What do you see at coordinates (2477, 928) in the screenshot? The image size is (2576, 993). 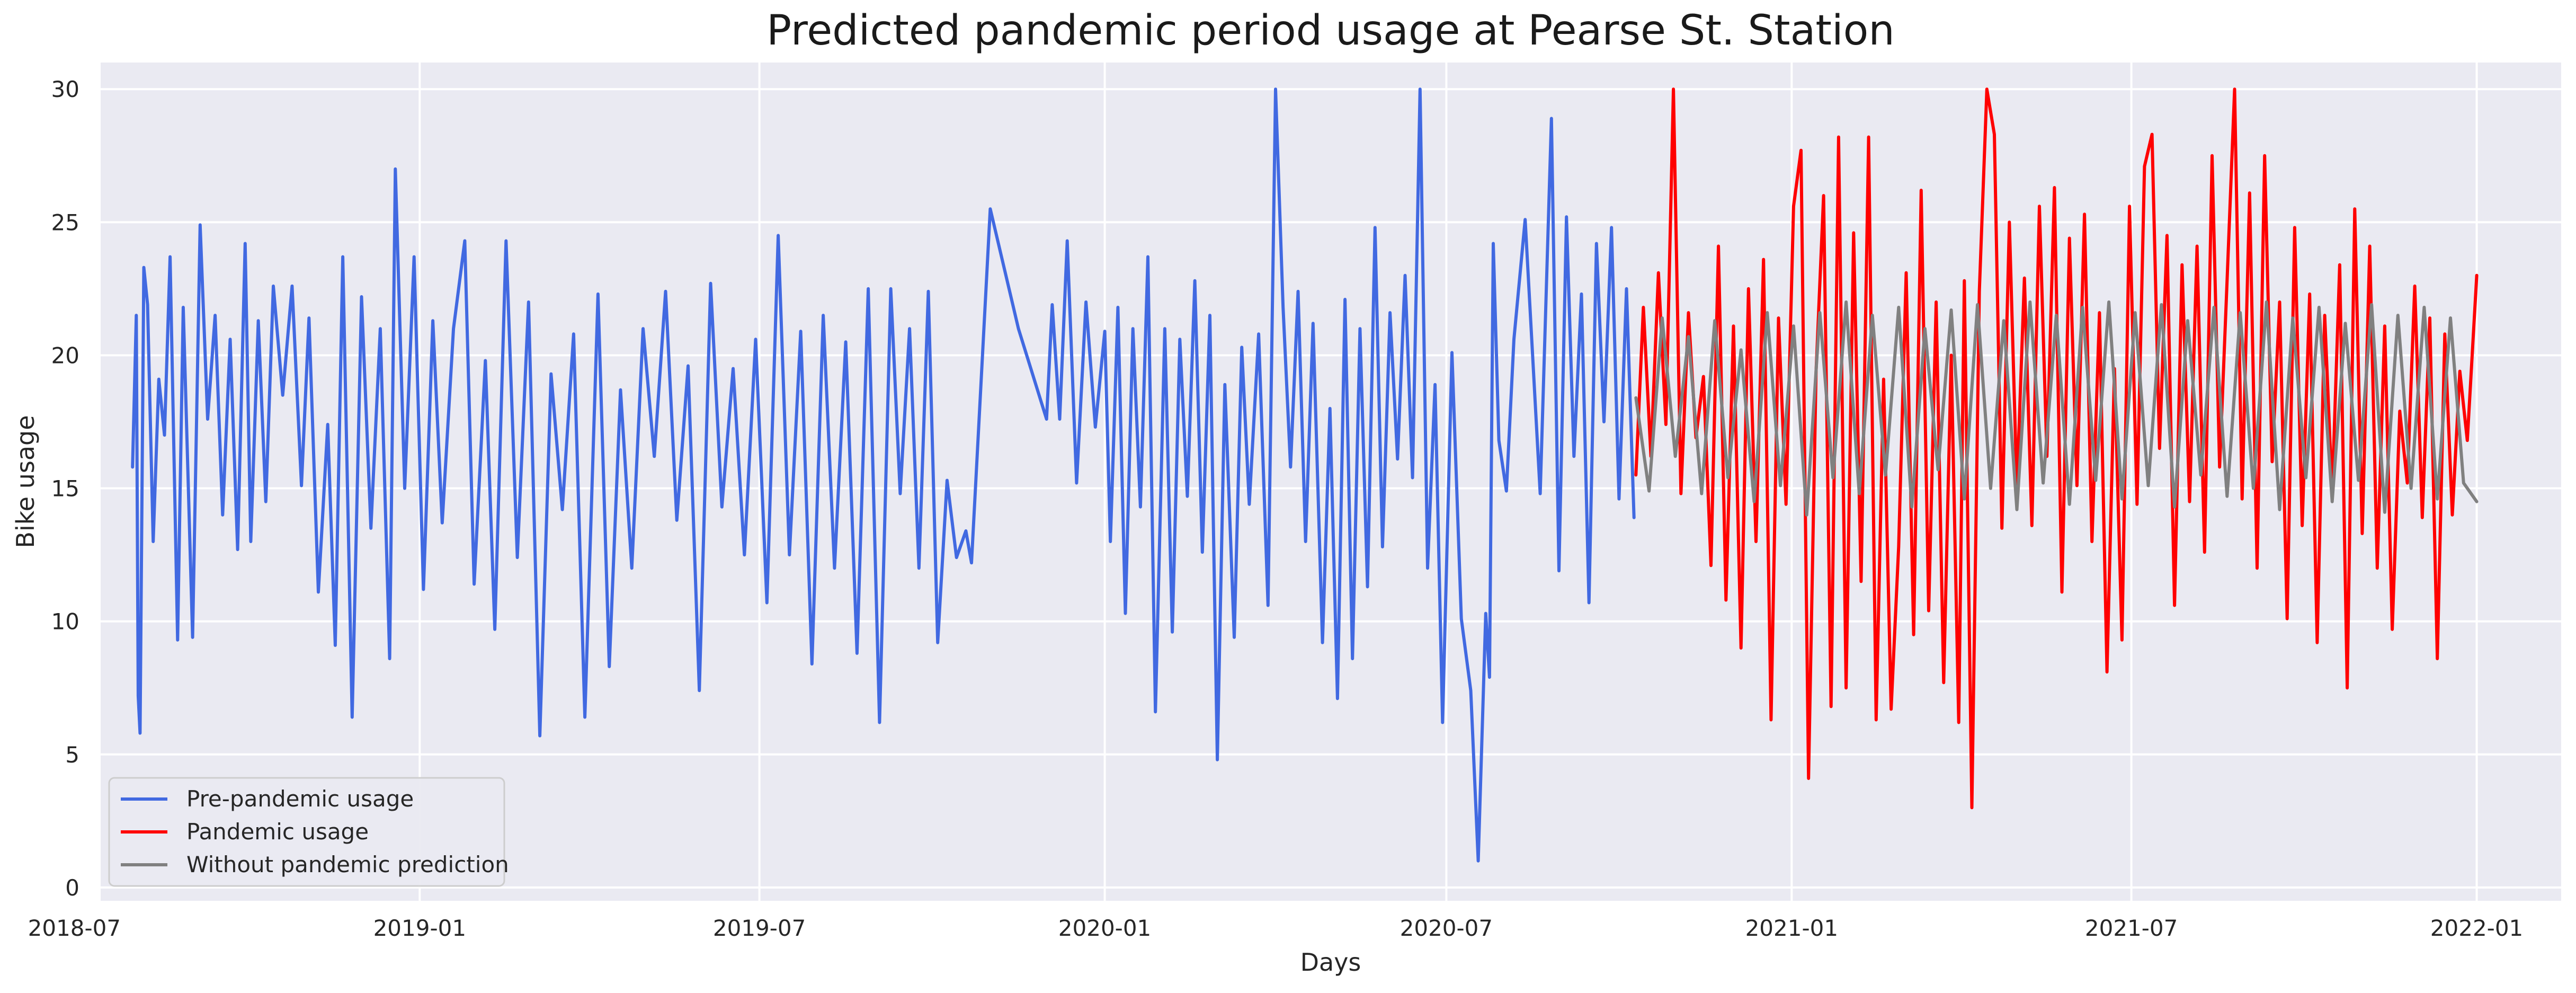 I see `x-tick-label-7: 2022-01` at bounding box center [2477, 928].